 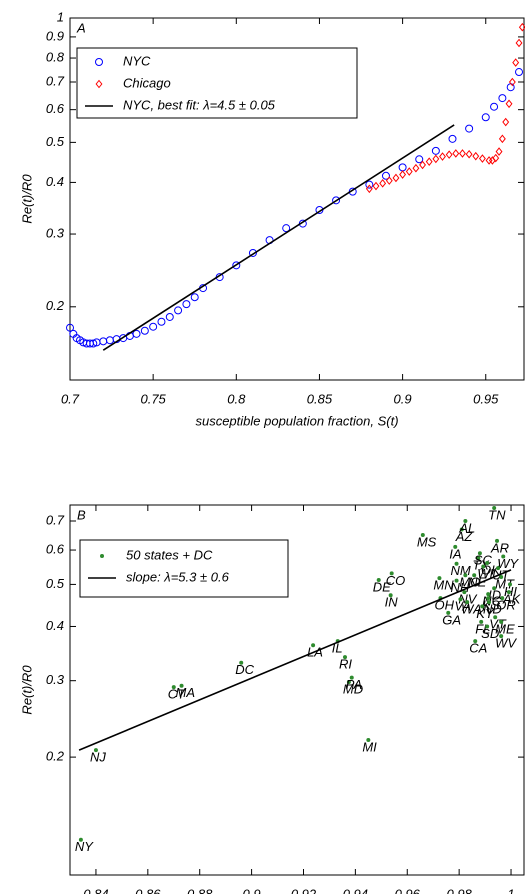 I want to click on x-tick-label: 0.9, so click(x=252, y=890).